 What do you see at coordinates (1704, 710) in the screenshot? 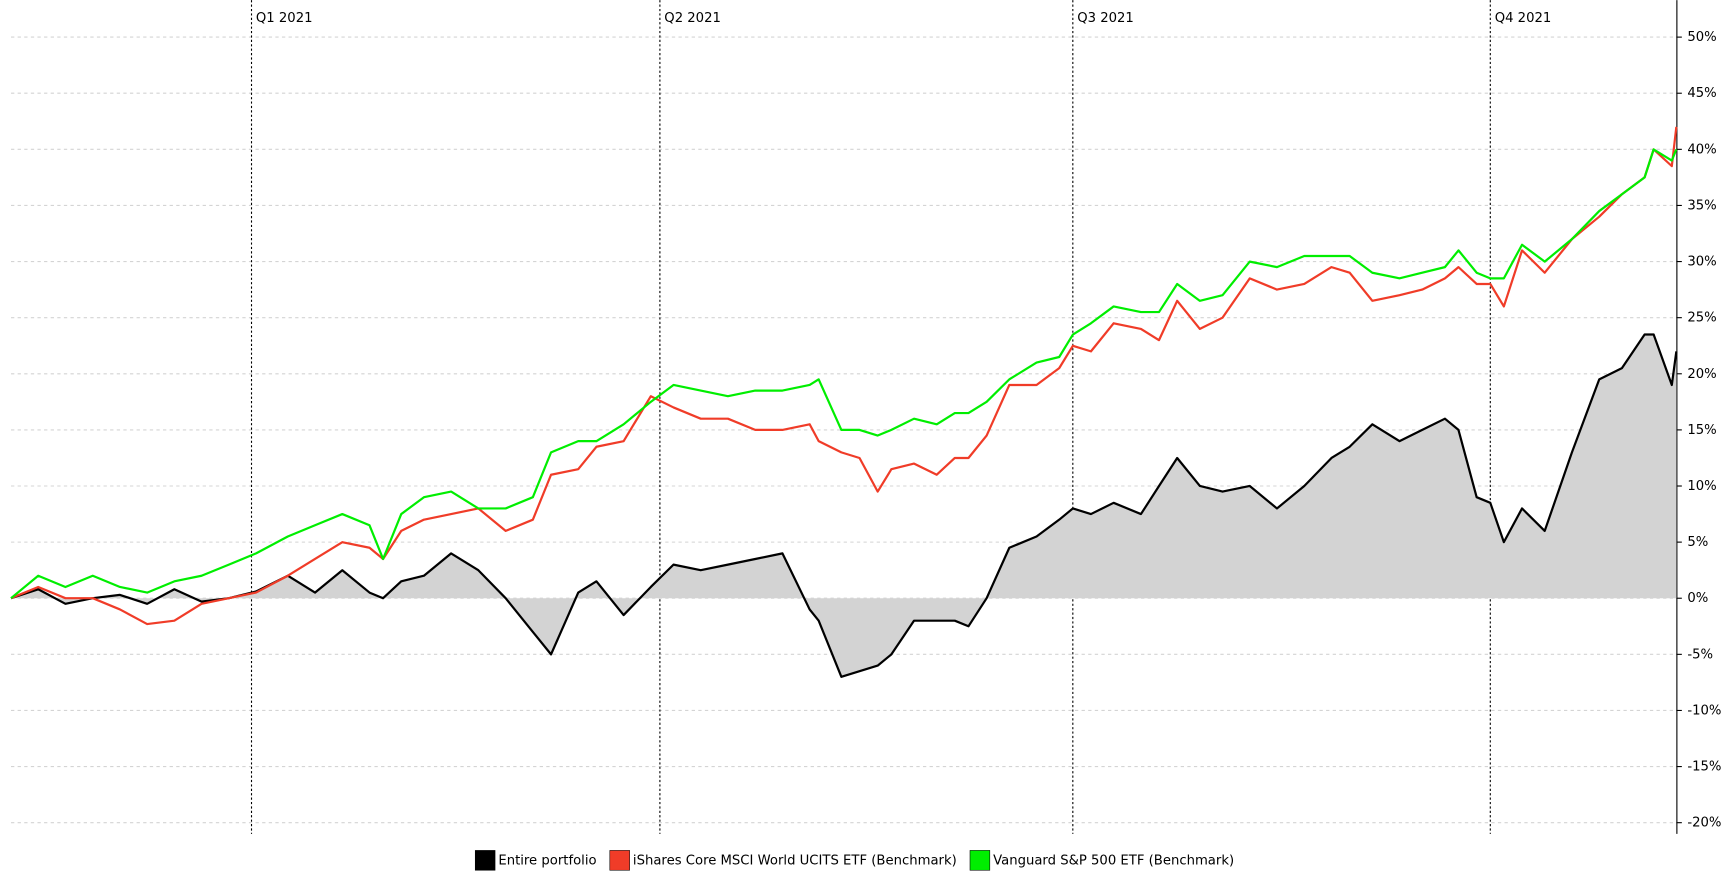
I see `y-tick-label: -10%` at bounding box center [1704, 710].